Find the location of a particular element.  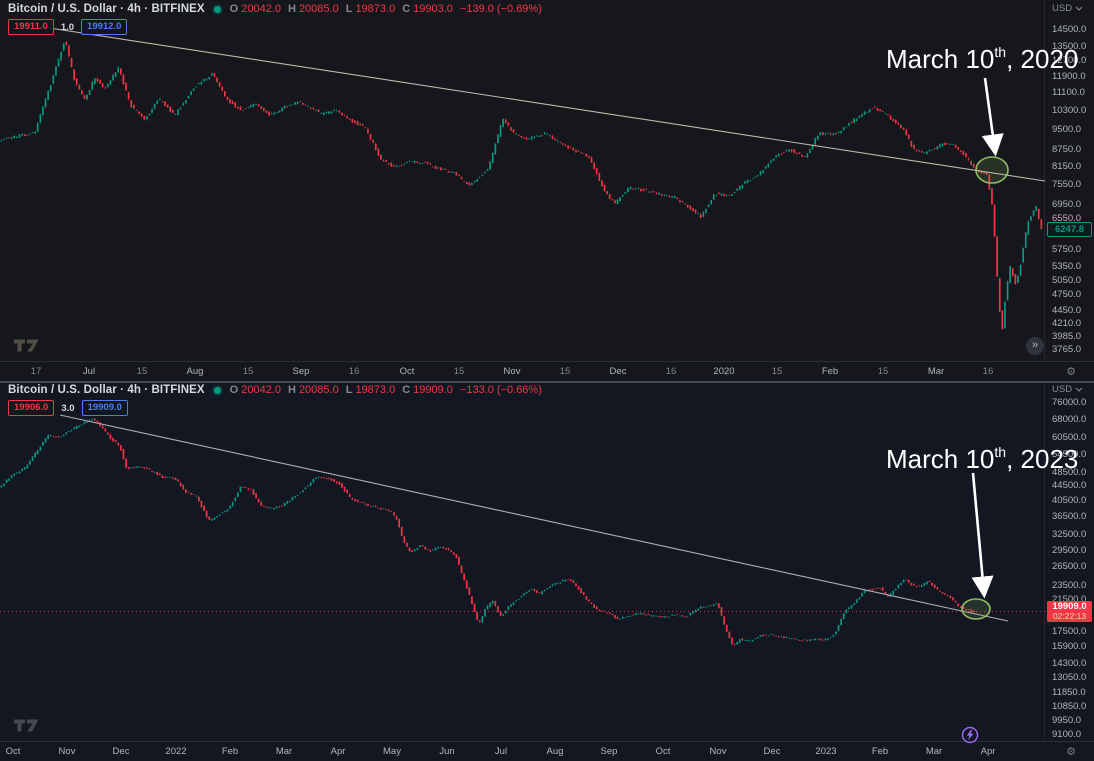

price-tick-label: 68000.0 is located at coordinates (1069, 419).